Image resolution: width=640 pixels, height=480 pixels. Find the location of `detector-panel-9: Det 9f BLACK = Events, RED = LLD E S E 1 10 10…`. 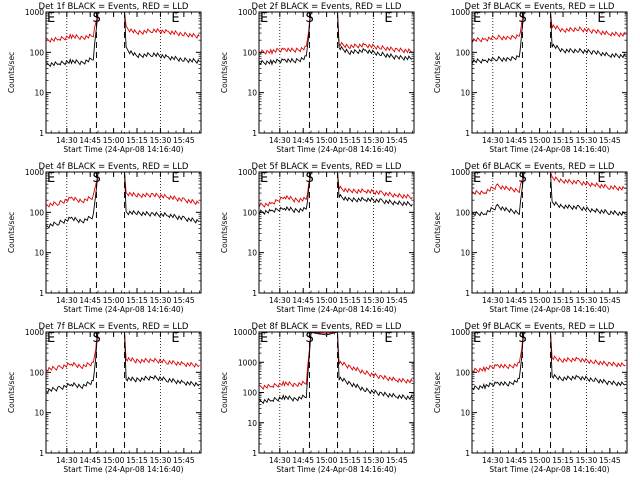

detector-panel-9: Det 9f BLACK = Events, RED = LLD E S E 1 10 10… is located at coordinates (532, 400).